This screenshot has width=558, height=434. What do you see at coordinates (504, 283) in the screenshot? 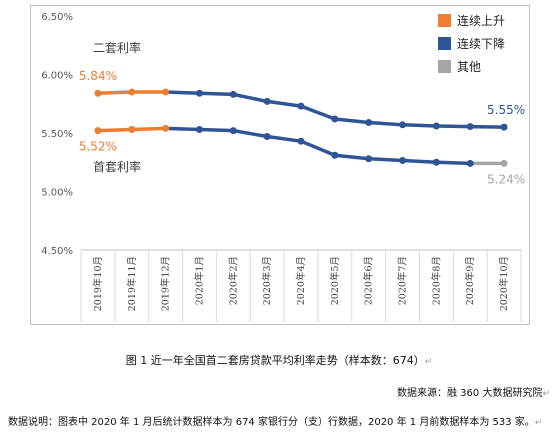
I see `x-tick-label: 2020年10月` at bounding box center [504, 283].